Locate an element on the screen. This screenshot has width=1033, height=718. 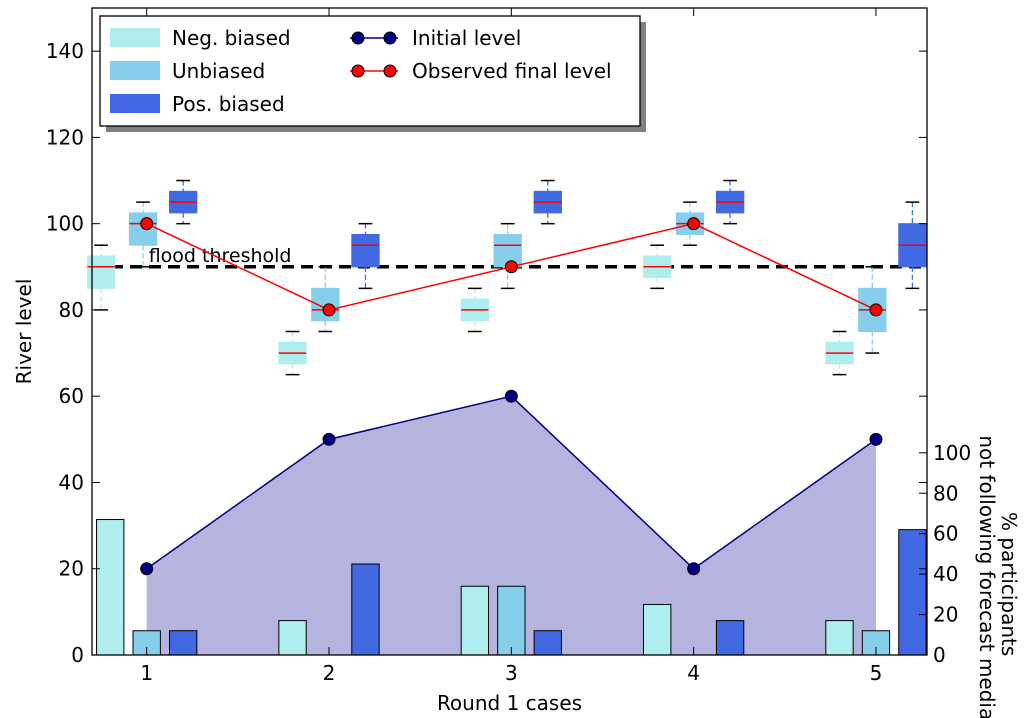
y-axis-label: River level is located at coordinates (24, 332).